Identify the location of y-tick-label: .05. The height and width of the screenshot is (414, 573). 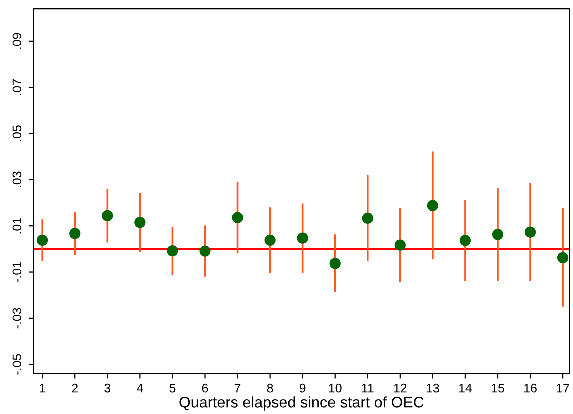
(17, 134).